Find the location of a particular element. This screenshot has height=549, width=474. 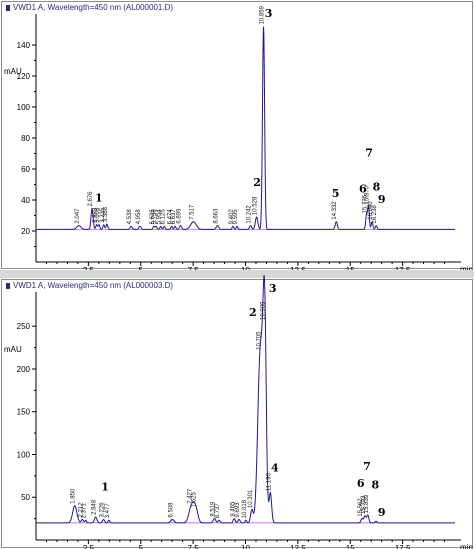

retention-time-label: 15.776 is located at coordinates (366, 203).